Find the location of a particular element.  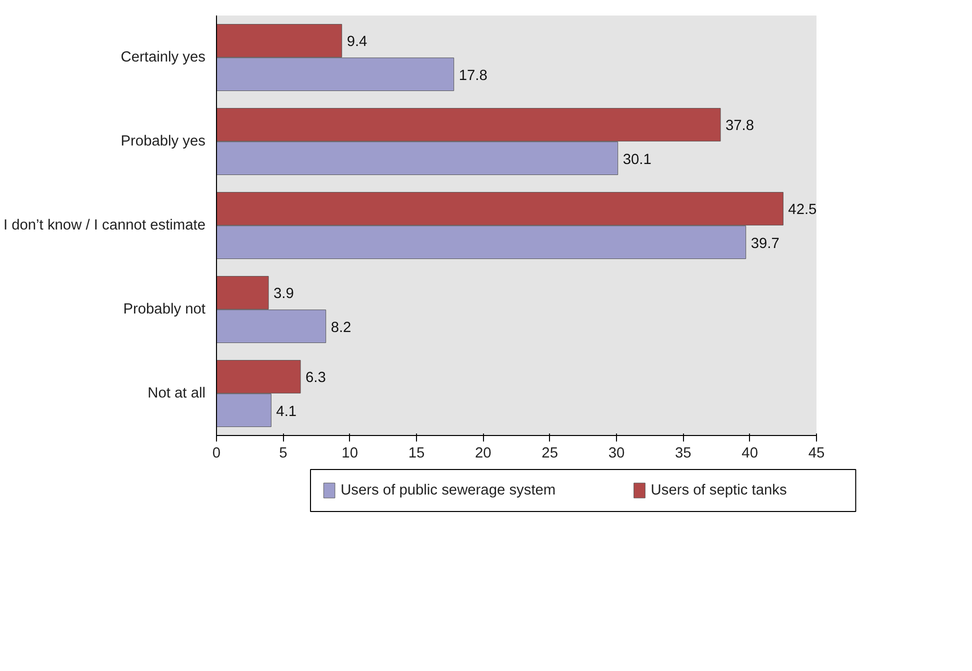

x-tick-label: 10 is located at coordinates (350, 454).